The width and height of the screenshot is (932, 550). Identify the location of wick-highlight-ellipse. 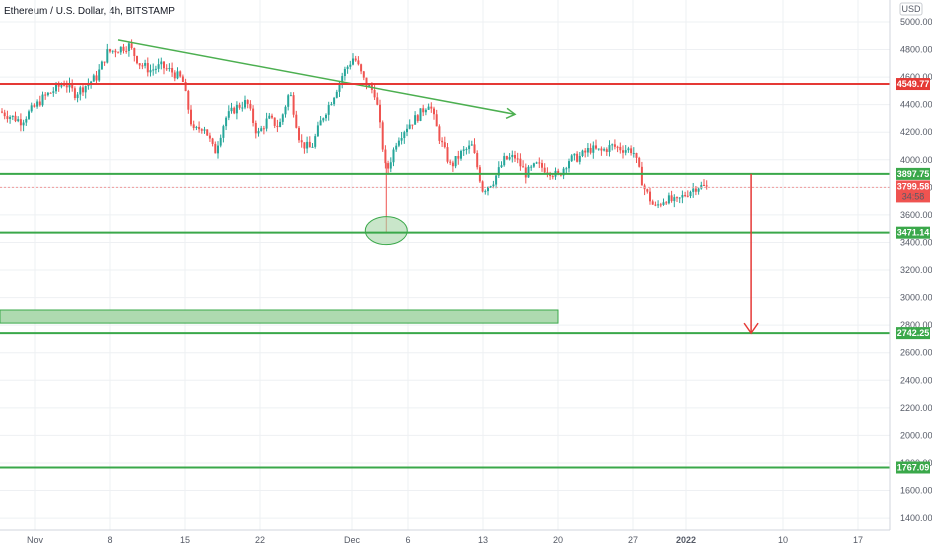
(386, 231).